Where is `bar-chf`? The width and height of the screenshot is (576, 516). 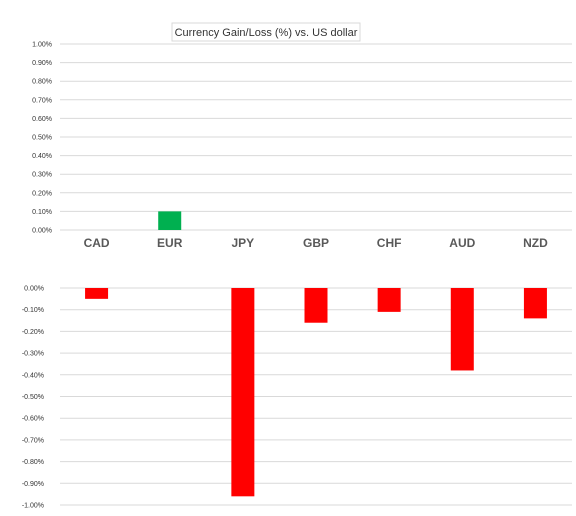
bar-chf is located at coordinates (389, 300).